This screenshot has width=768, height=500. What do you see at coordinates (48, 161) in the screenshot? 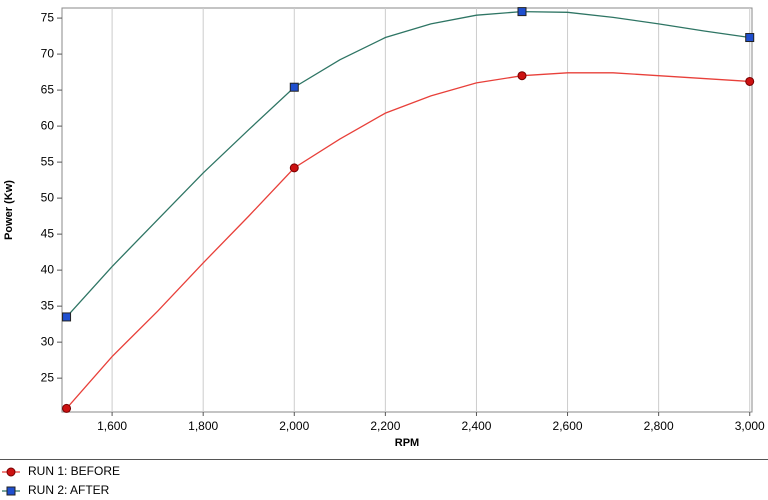
I see `y-tick-label: 55` at bounding box center [48, 161].